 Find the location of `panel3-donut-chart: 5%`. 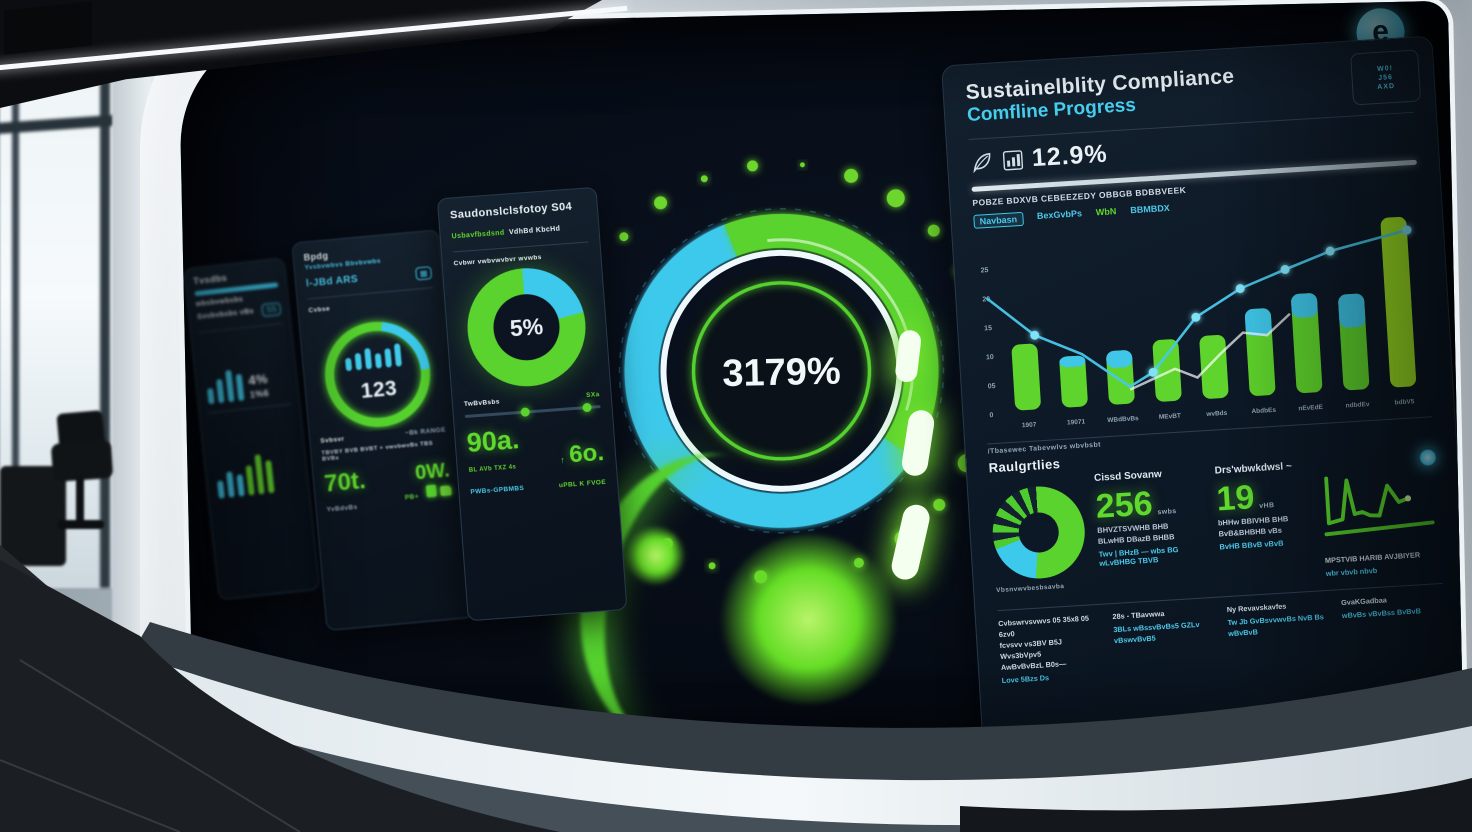

panel3-donut-chart: 5% is located at coordinates (526, 327).